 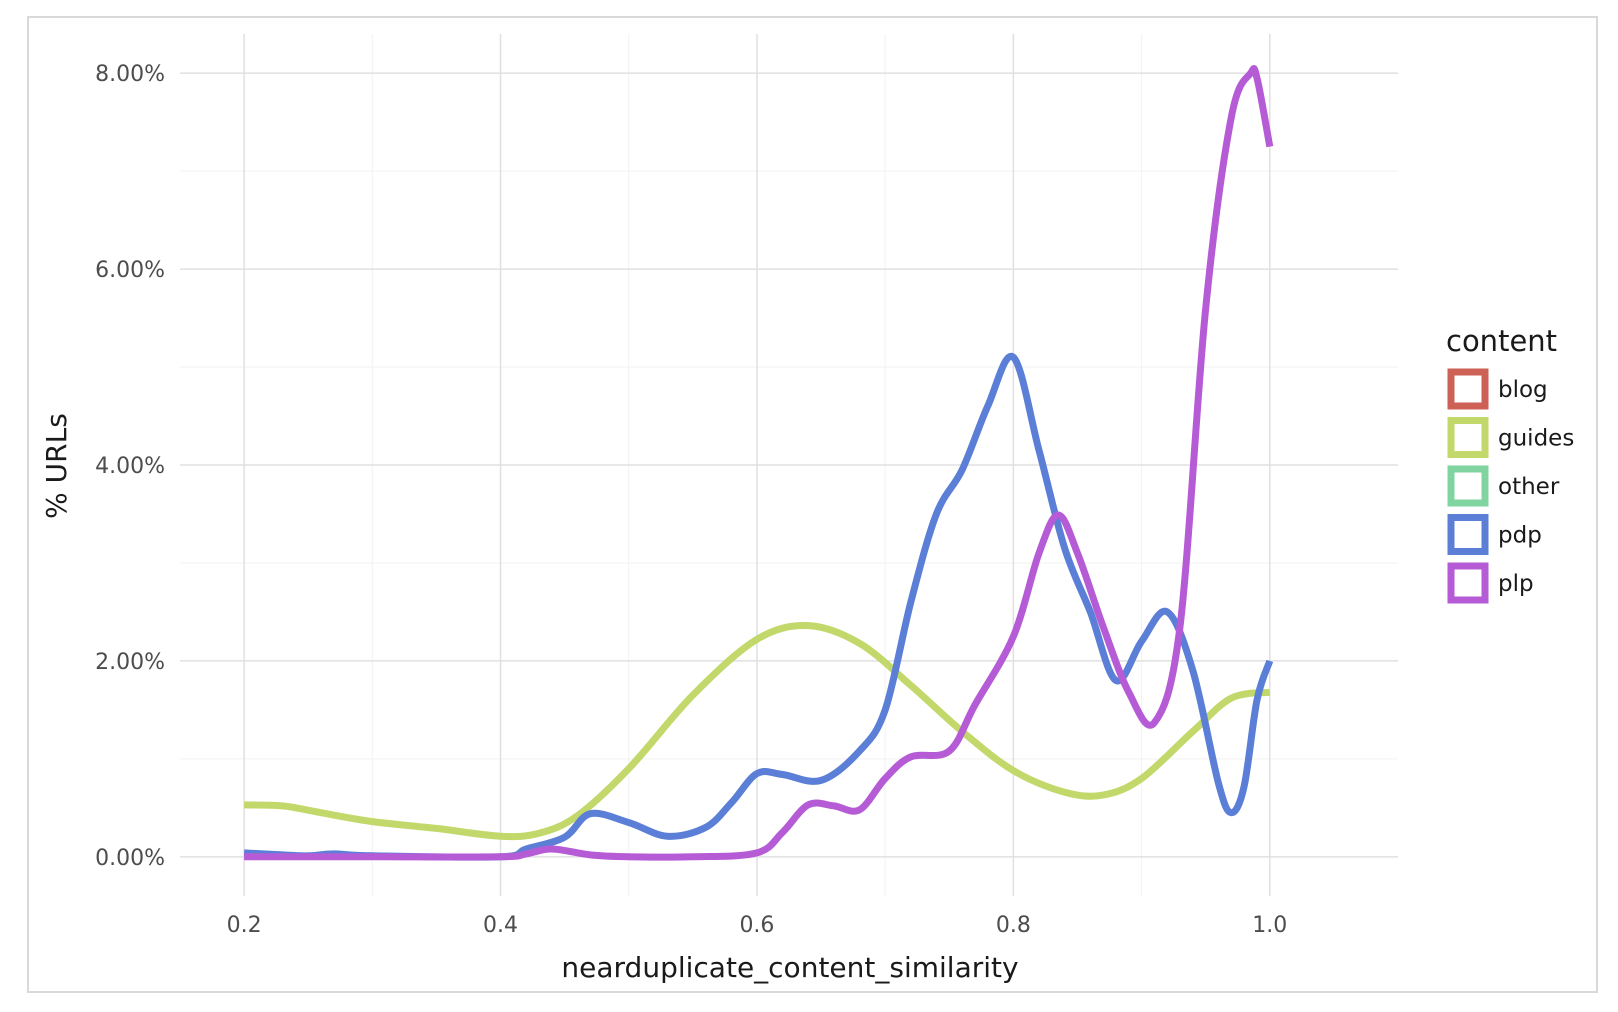 What do you see at coordinates (1013, 925) in the screenshot?
I see `x-tick-label: 0.8` at bounding box center [1013, 925].